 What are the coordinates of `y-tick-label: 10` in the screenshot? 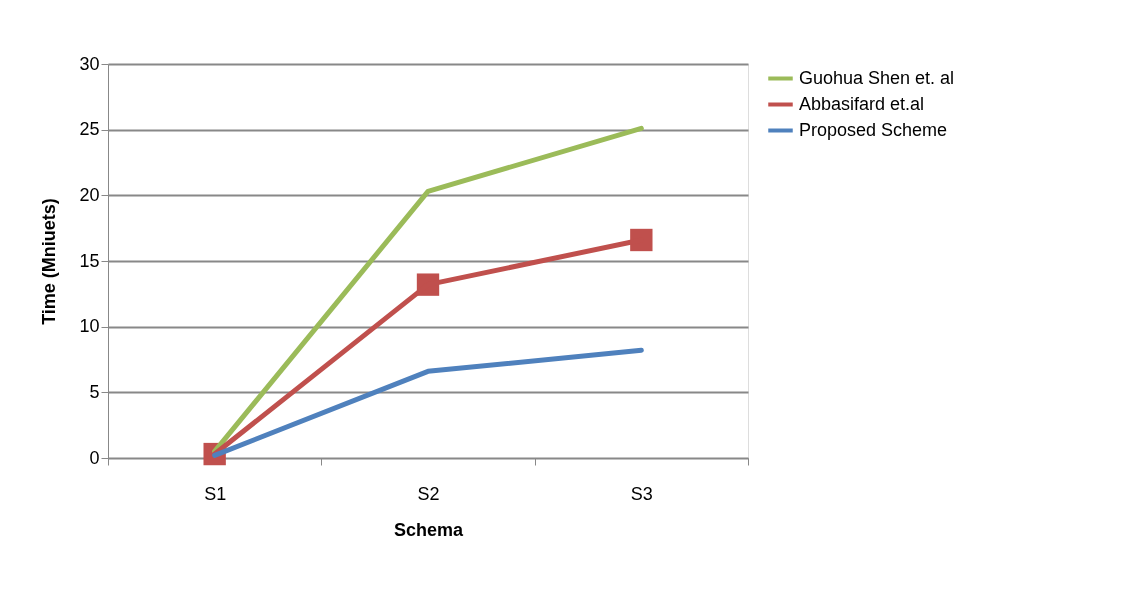 It's located at (89, 326).